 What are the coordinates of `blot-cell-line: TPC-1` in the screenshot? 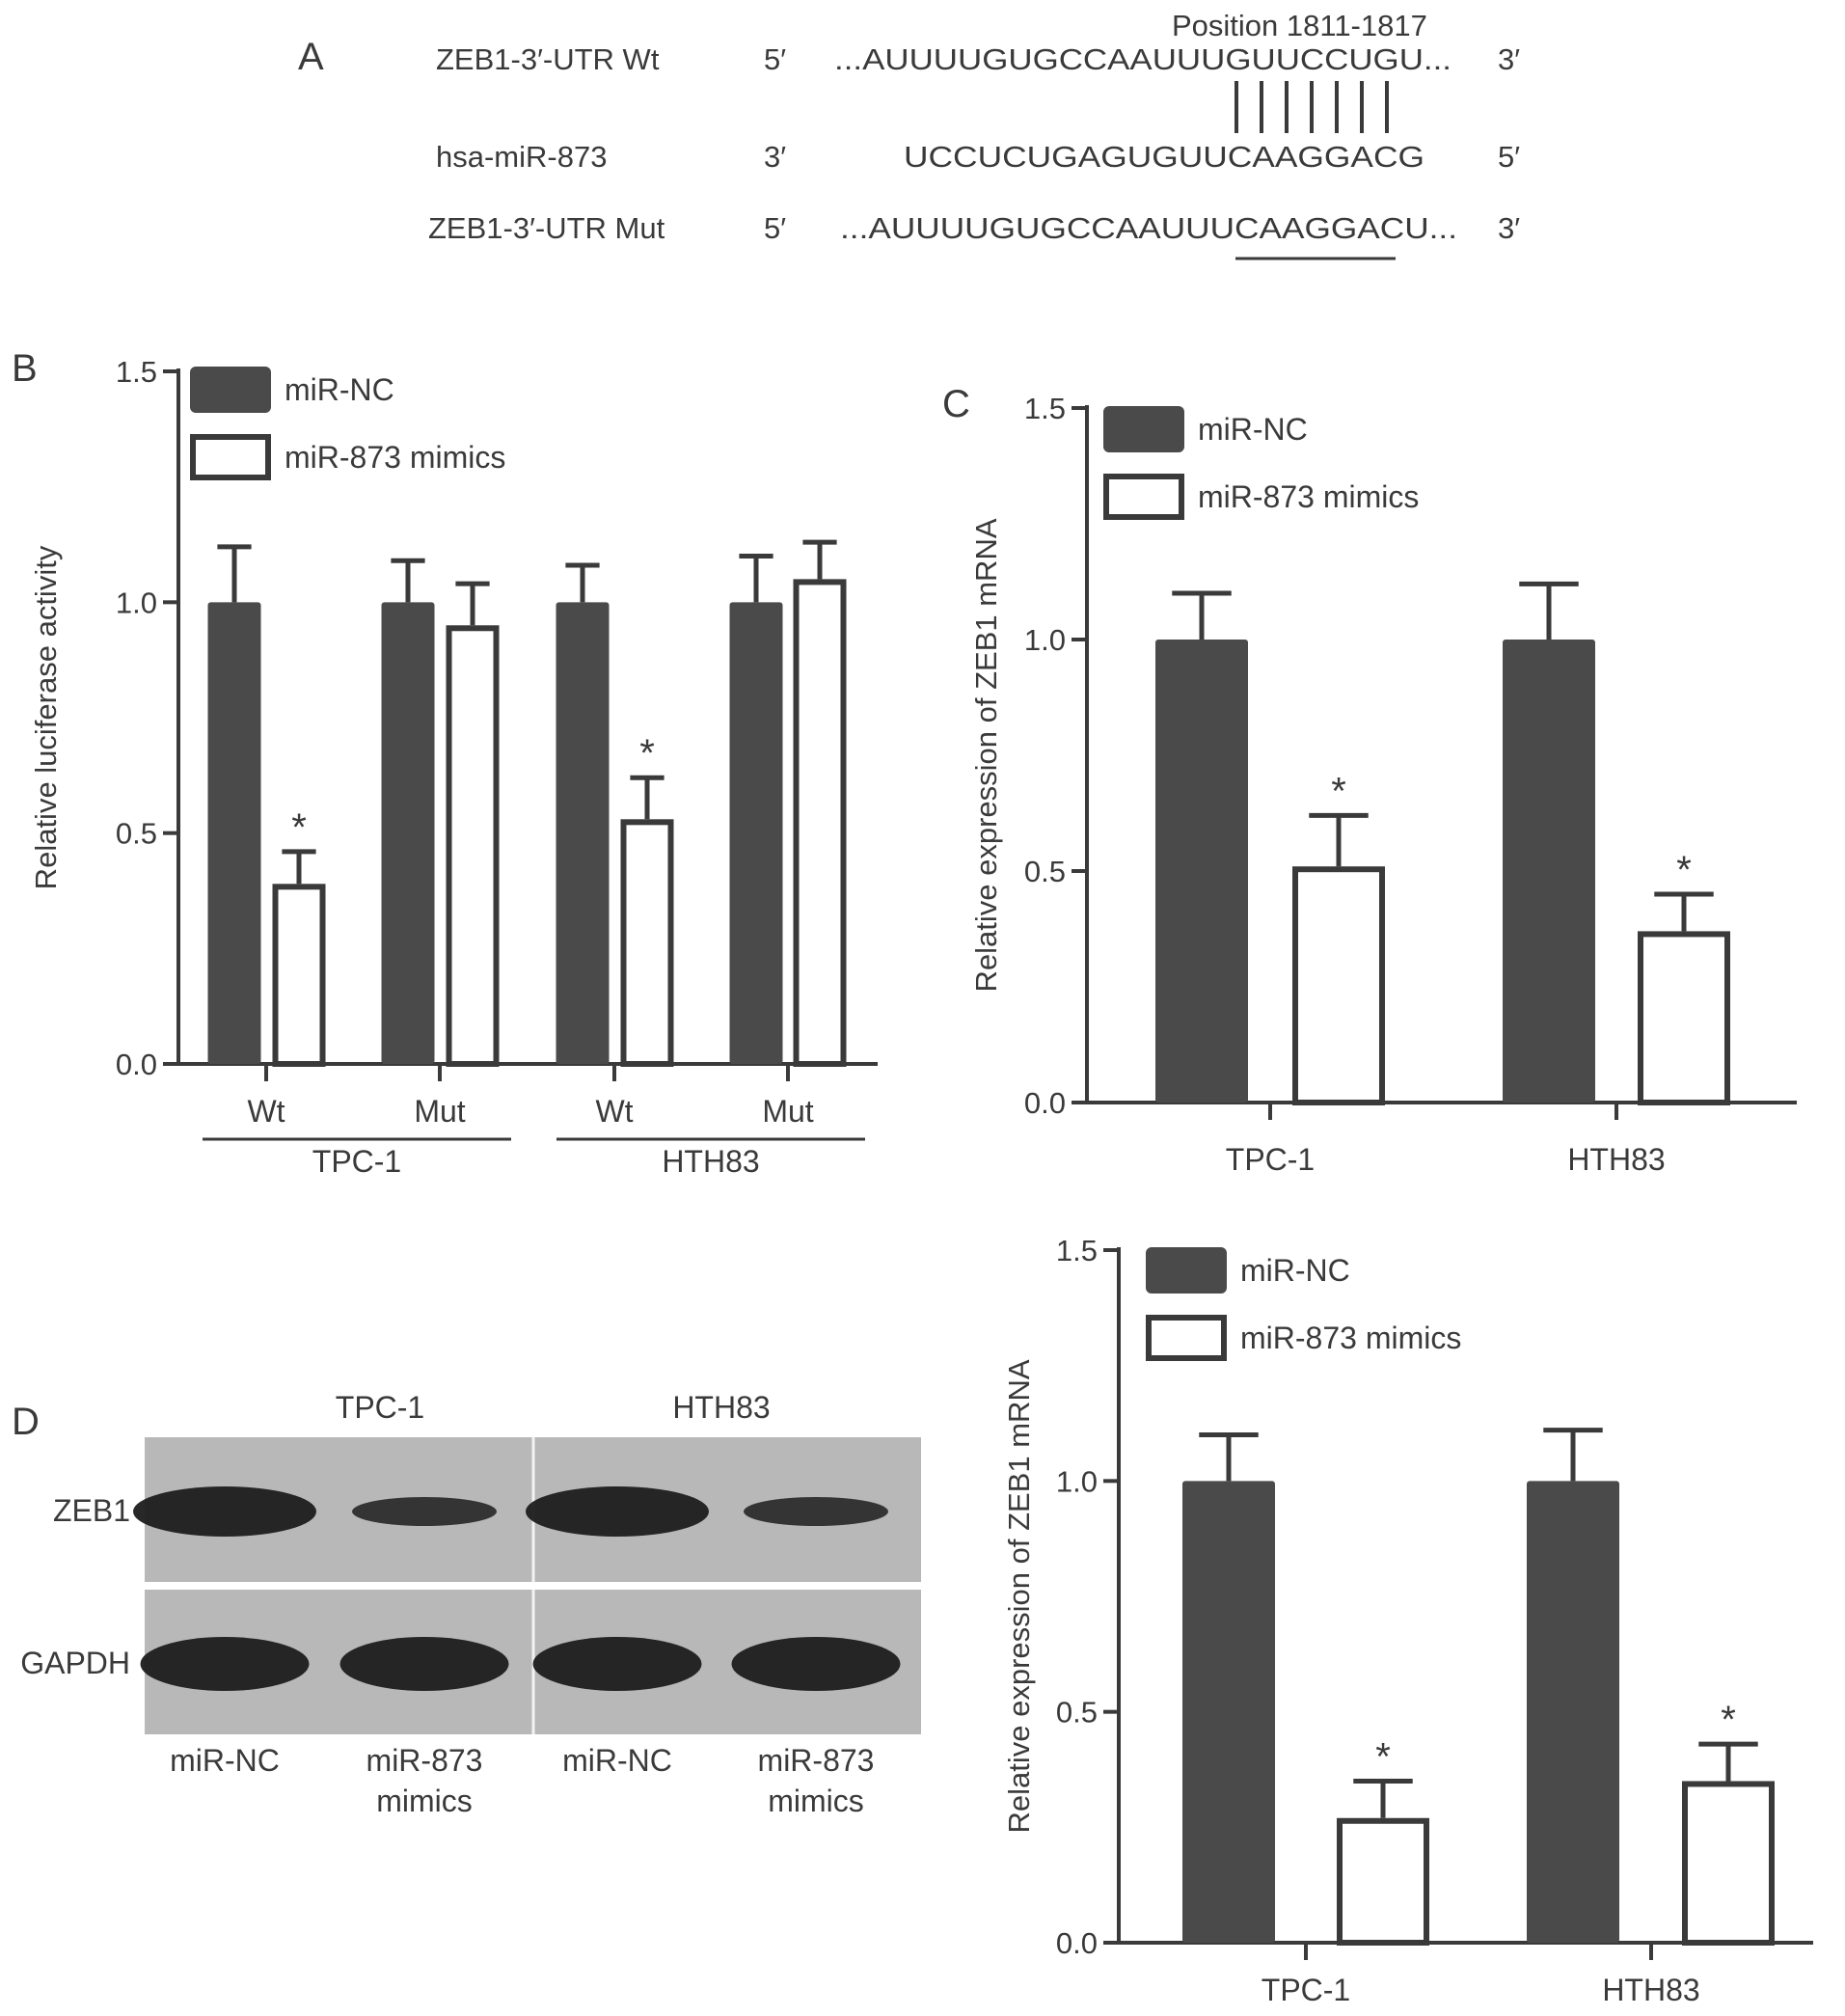 It's located at (380, 1407).